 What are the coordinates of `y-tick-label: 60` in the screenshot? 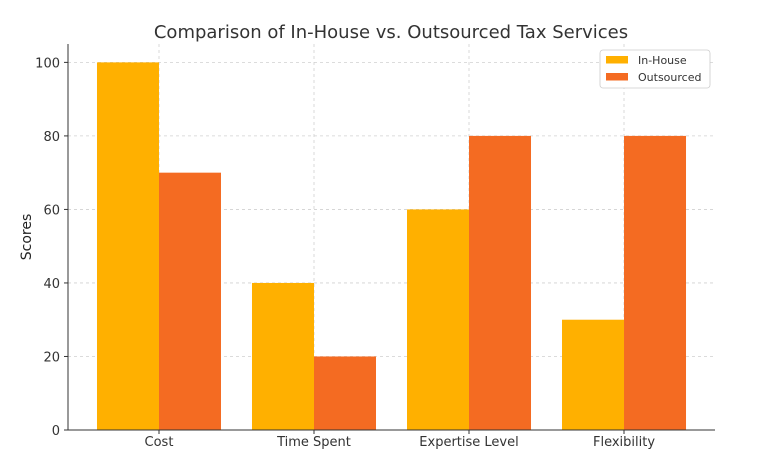 It's located at (51, 210).